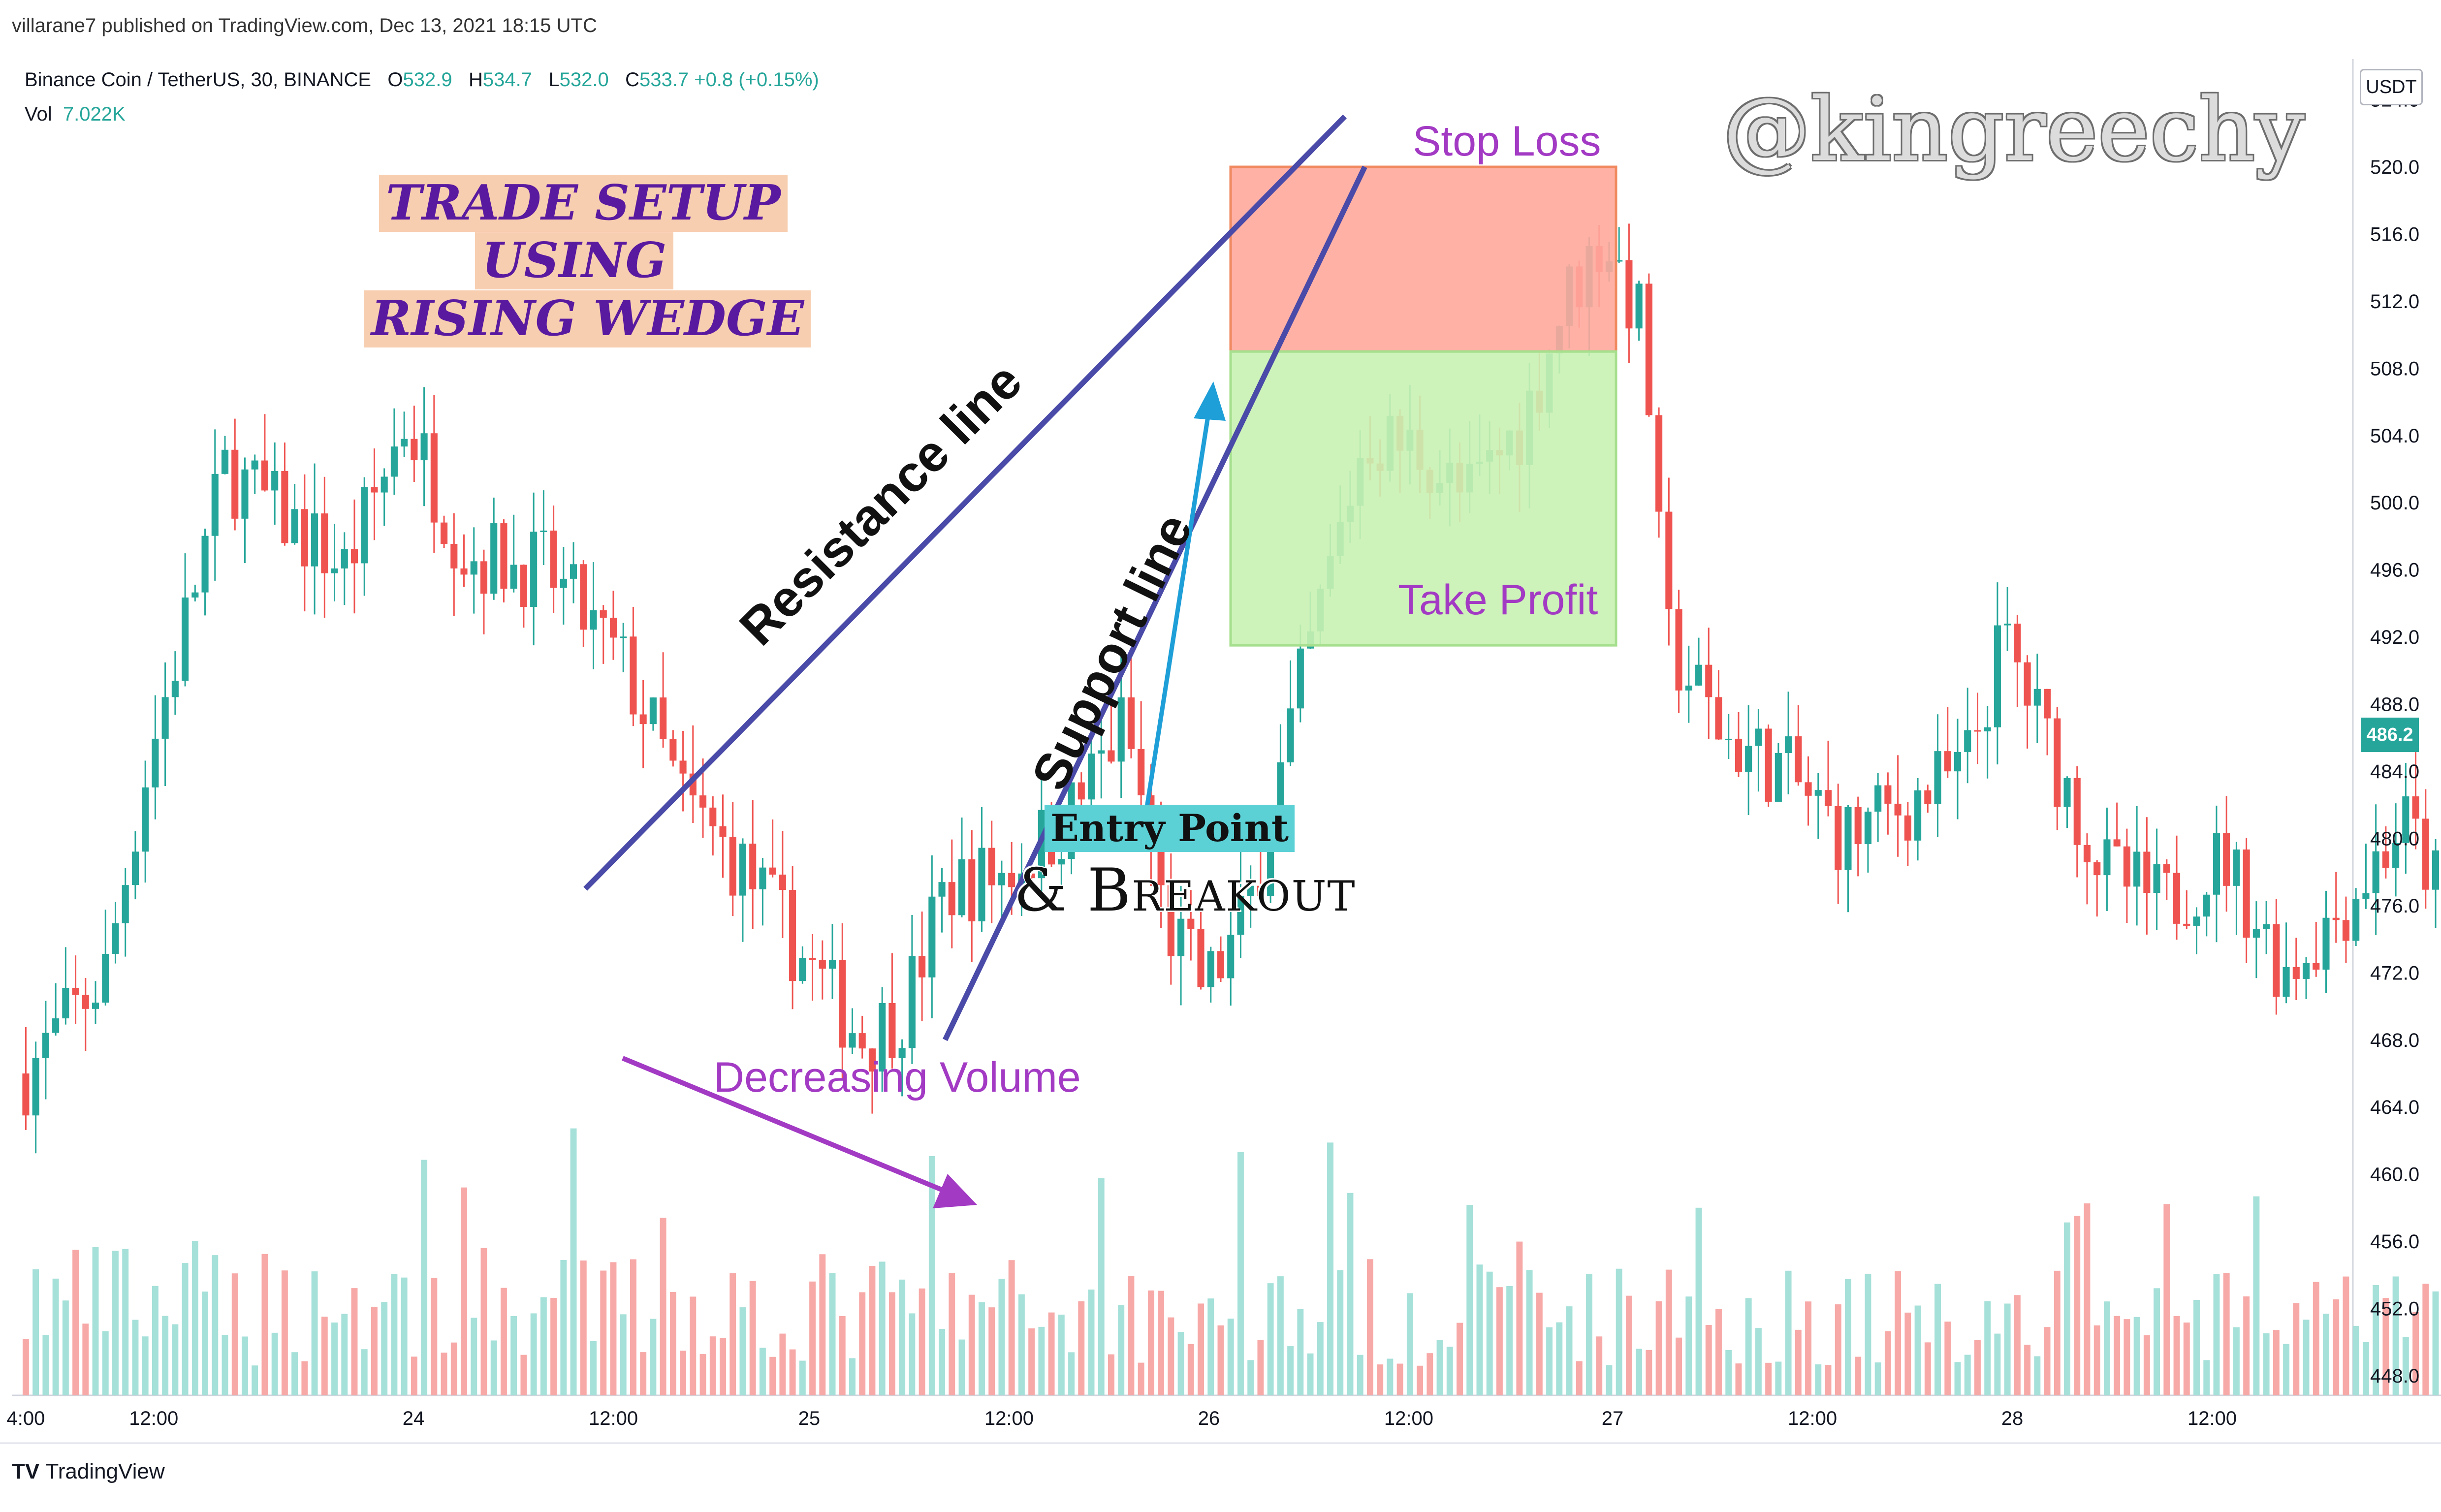 Image resolution: width=2441 pixels, height=1512 pixels. What do you see at coordinates (657, 80) in the screenshot?
I see `ohlc-close: C533.7` at bounding box center [657, 80].